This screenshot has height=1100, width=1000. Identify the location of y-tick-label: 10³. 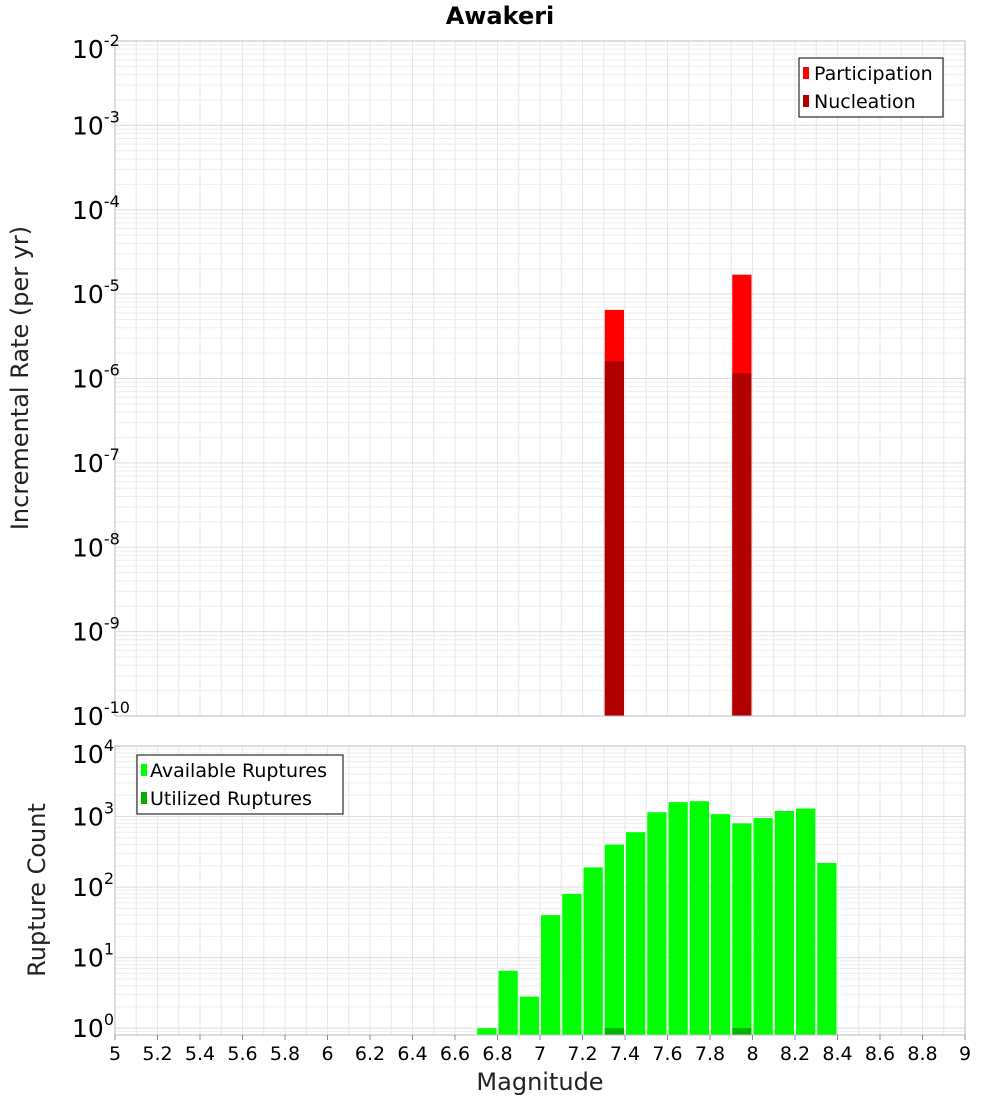
(93, 815).